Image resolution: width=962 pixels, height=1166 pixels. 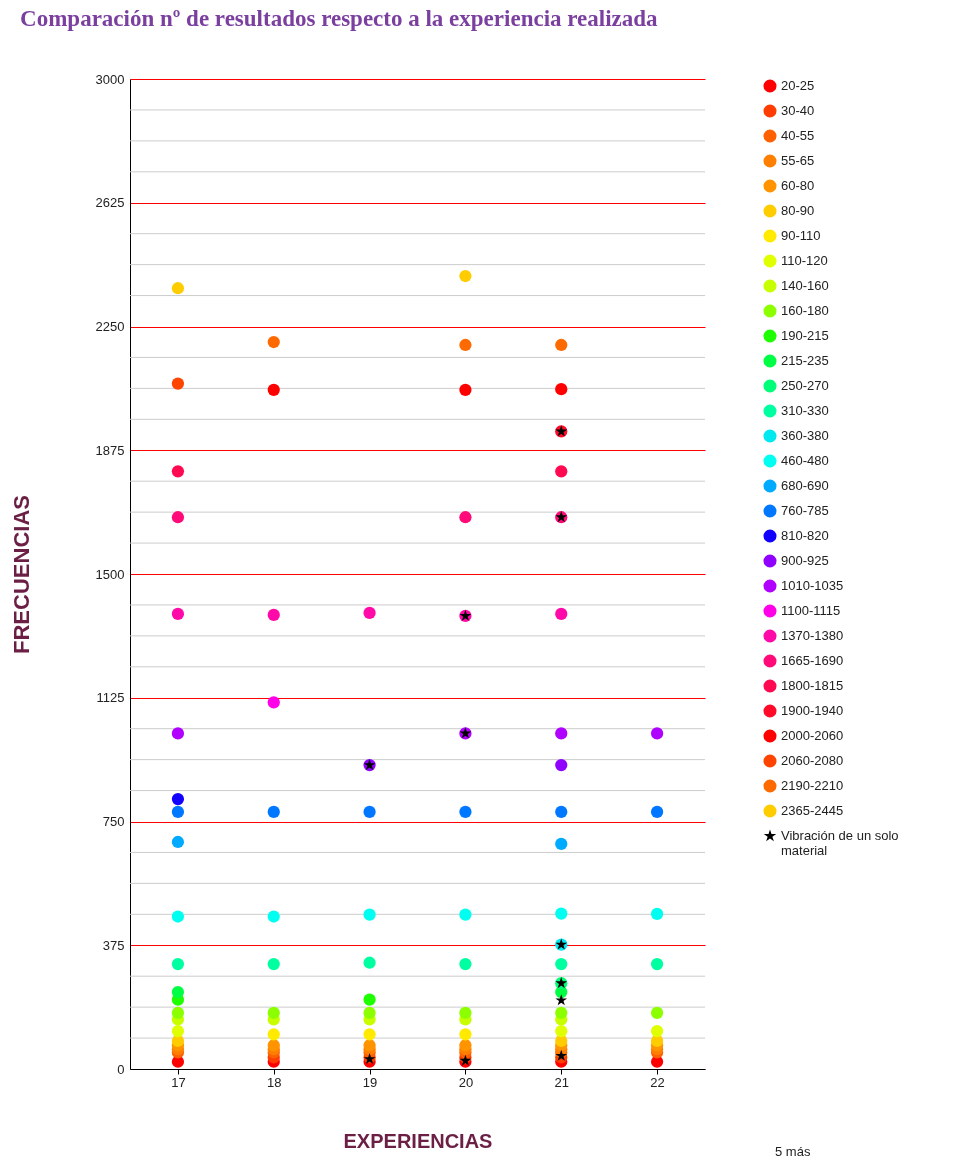 I want to click on legend-label: 20-25, so click(x=798, y=85).